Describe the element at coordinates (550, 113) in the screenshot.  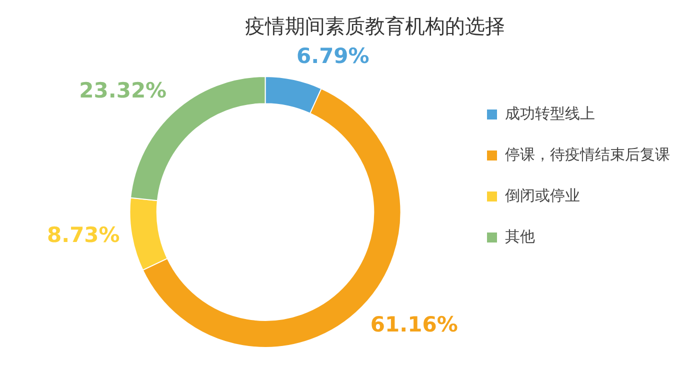
I see `legend-label: 成功转型线上` at that location.